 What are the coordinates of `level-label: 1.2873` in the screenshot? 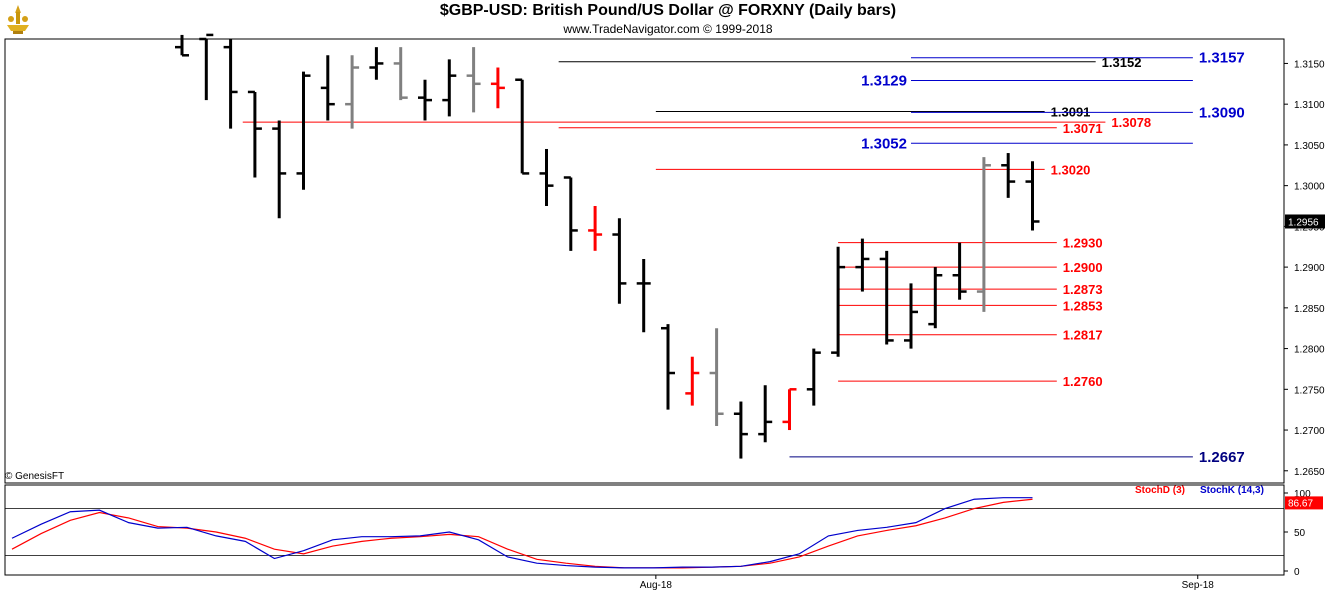 It's located at (1083, 289).